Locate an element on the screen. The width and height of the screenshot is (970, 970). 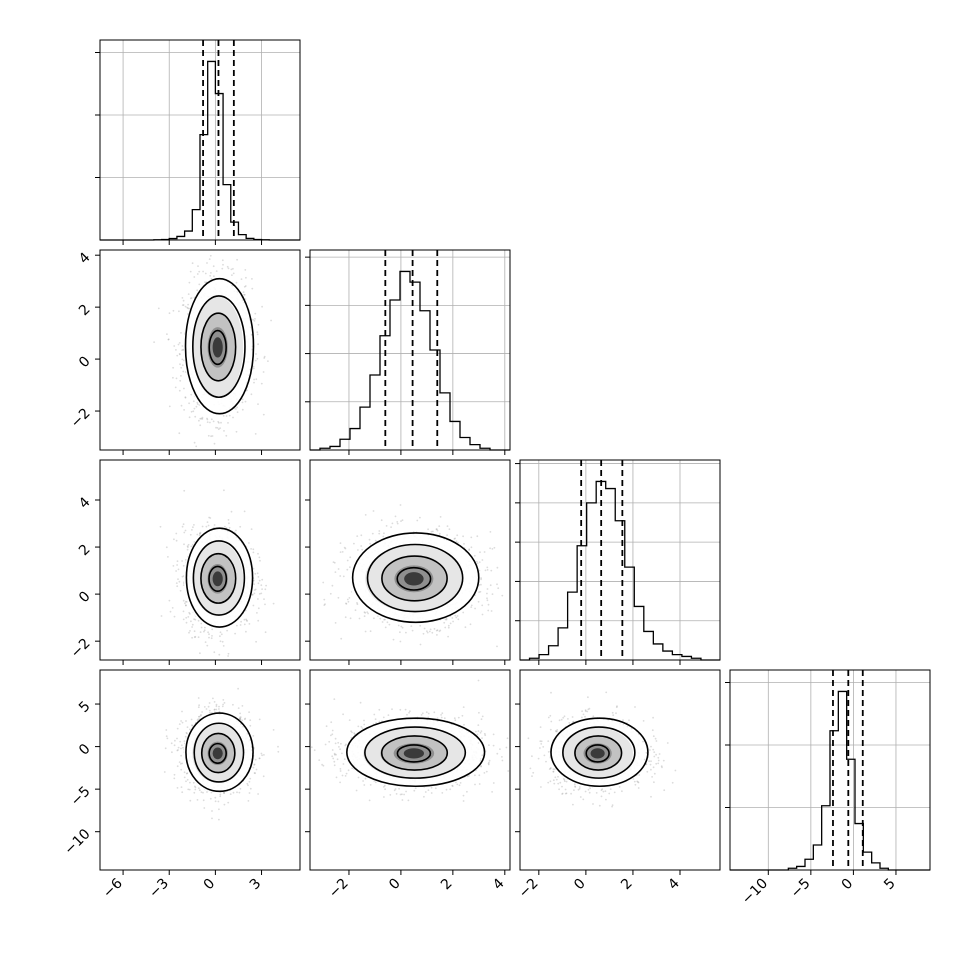
y-tick-label: 5 is located at coordinates (85, 707).